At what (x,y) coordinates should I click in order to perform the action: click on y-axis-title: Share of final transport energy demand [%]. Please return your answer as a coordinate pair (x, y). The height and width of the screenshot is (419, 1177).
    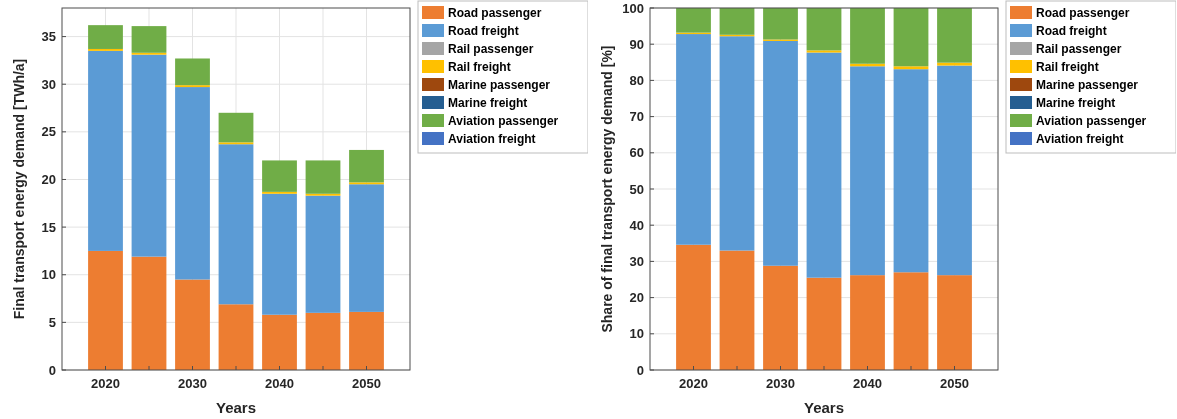
    Looking at the image, I should click on (607, 189).